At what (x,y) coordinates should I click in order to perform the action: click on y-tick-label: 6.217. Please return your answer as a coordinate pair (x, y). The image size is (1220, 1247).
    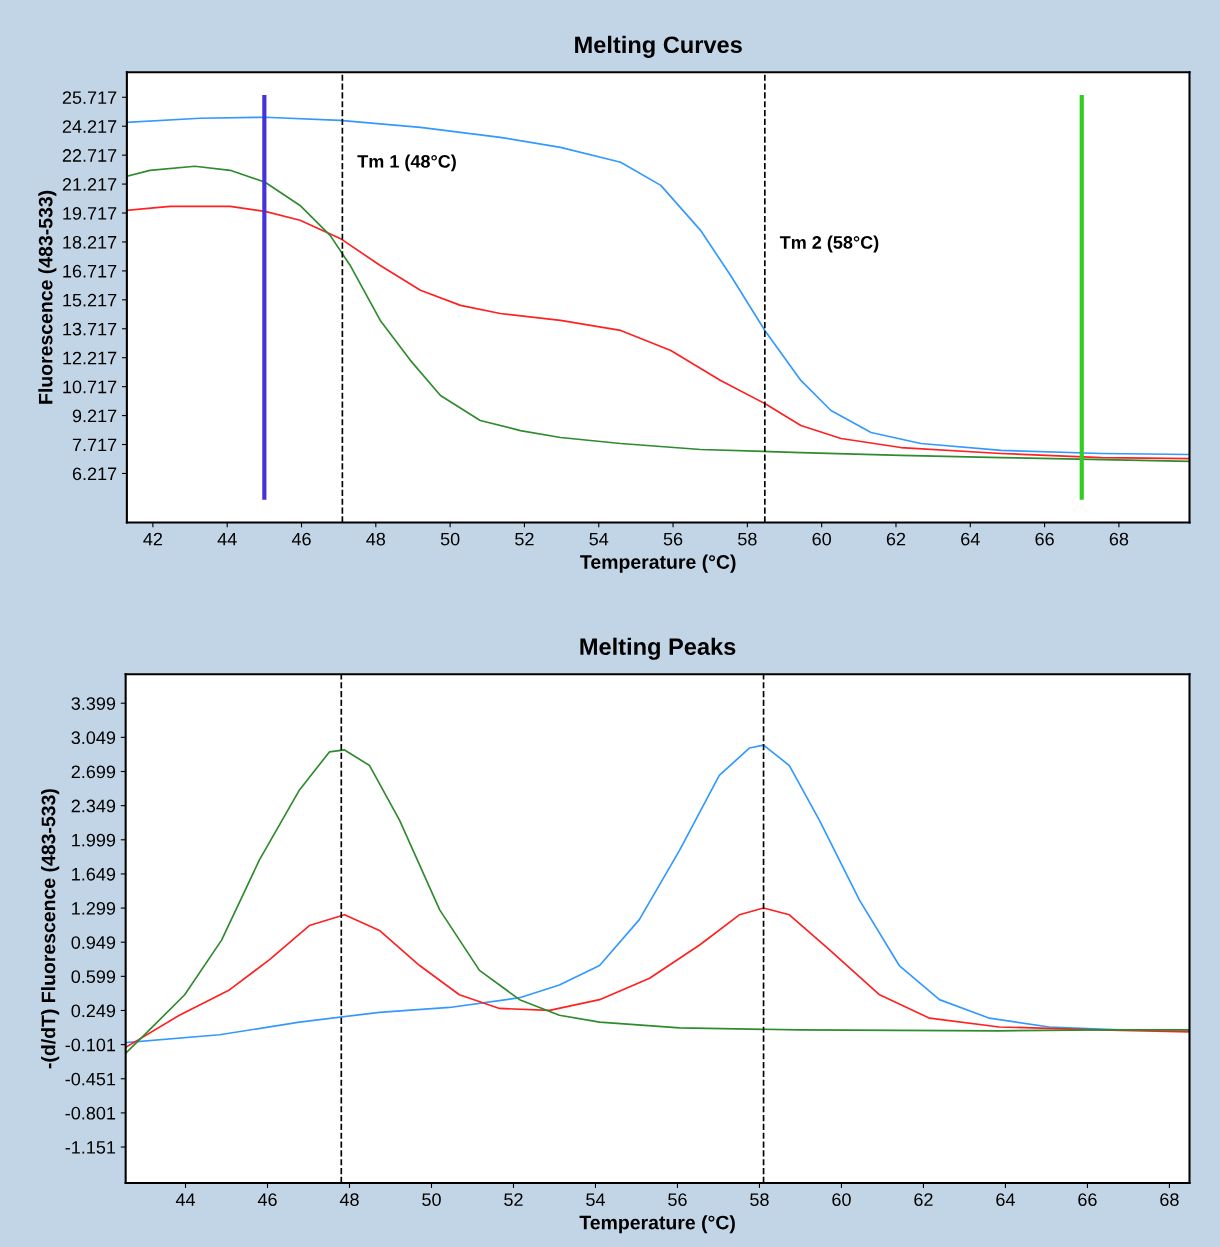
    Looking at the image, I should click on (94, 474).